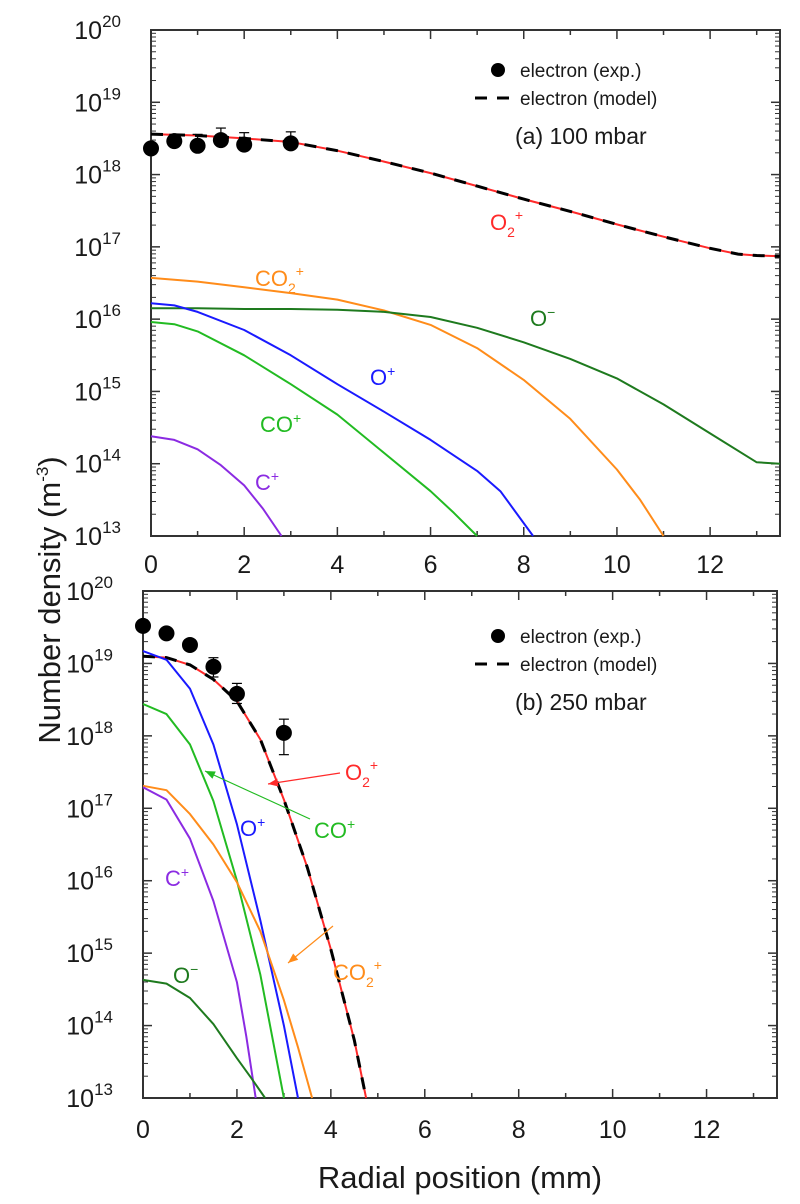 The width and height of the screenshot is (800, 1204). What do you see at coordinates (49, 599) in the screenshot?
I see `y-axis-title: Number density (m-3)` at bounding box center [49, 599].